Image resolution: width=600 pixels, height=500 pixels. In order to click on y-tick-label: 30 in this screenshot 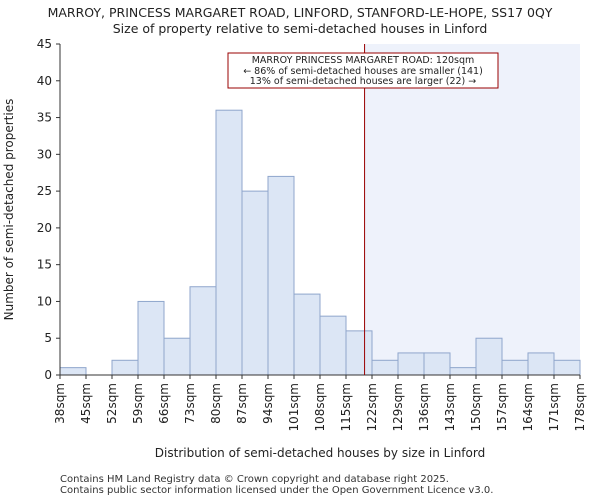, I will do `click(44, 154)`.